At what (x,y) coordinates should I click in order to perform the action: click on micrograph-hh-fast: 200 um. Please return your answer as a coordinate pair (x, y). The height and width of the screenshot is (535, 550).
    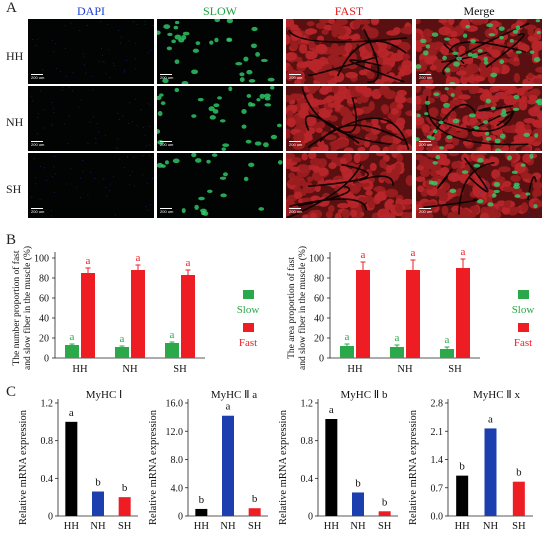
    Looking at the image, I should click on (349, 51).